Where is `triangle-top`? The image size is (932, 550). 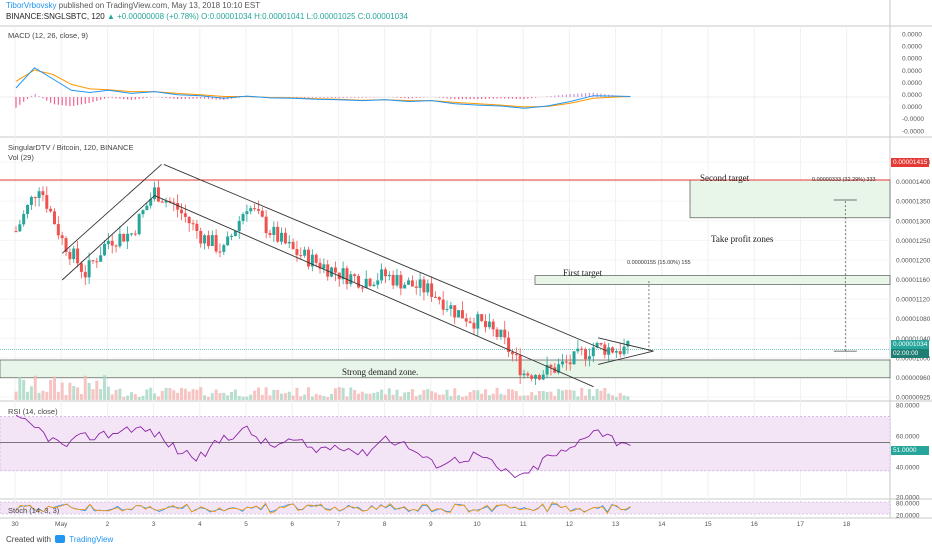 triangle-top is located at coordinates (626, 344).